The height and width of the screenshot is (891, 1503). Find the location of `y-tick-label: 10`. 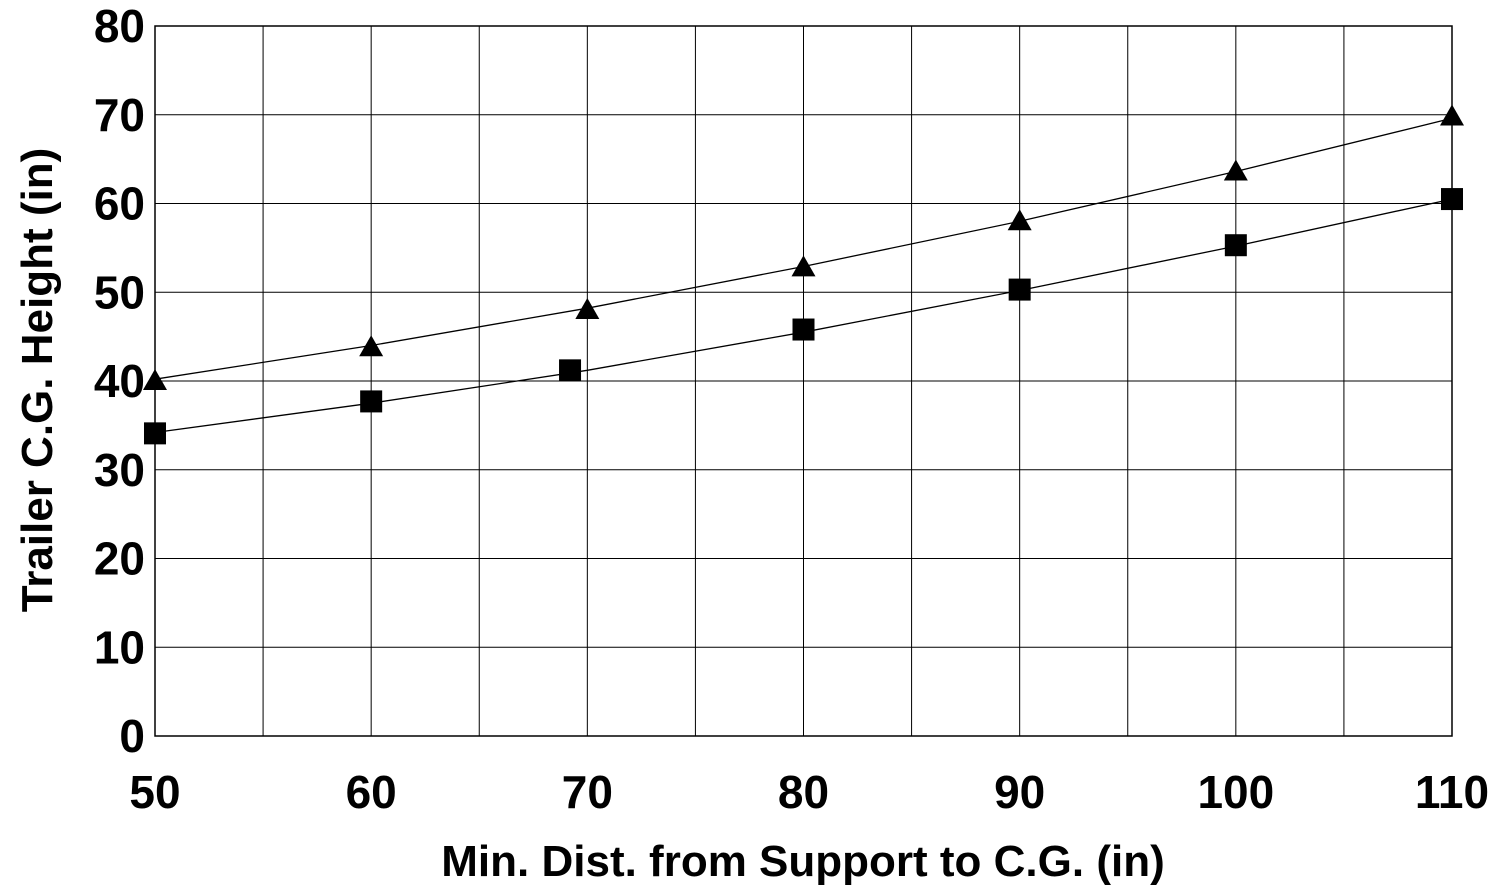

y-tick-label: 10 is located at coordinates (119, 647).